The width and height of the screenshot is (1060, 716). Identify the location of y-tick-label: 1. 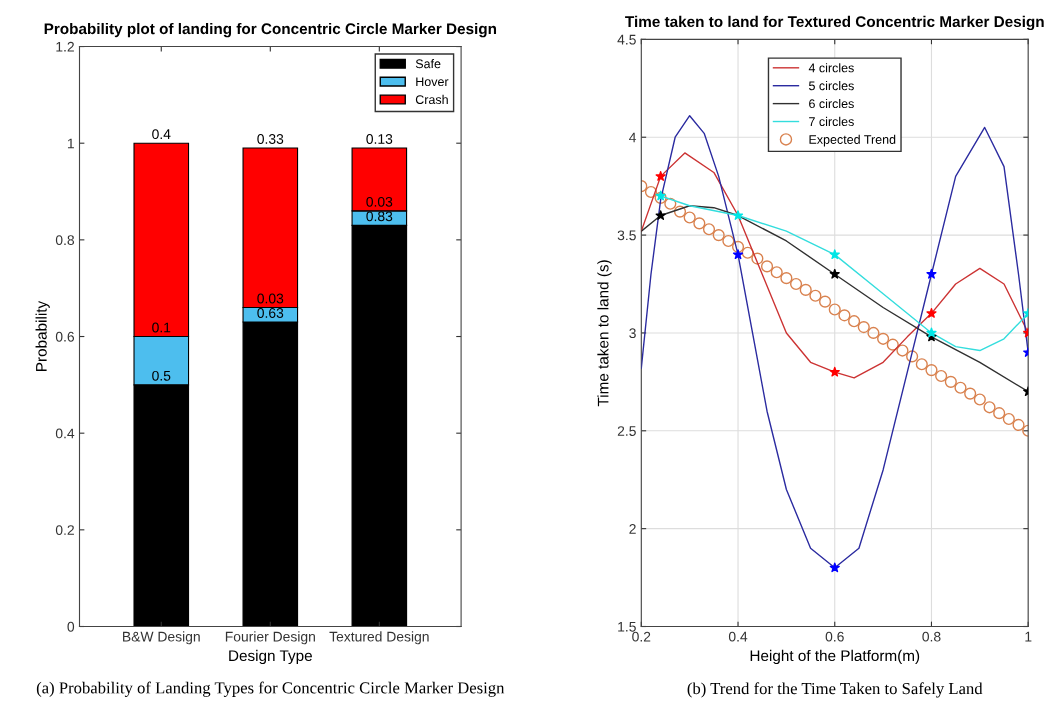
(70, 143).